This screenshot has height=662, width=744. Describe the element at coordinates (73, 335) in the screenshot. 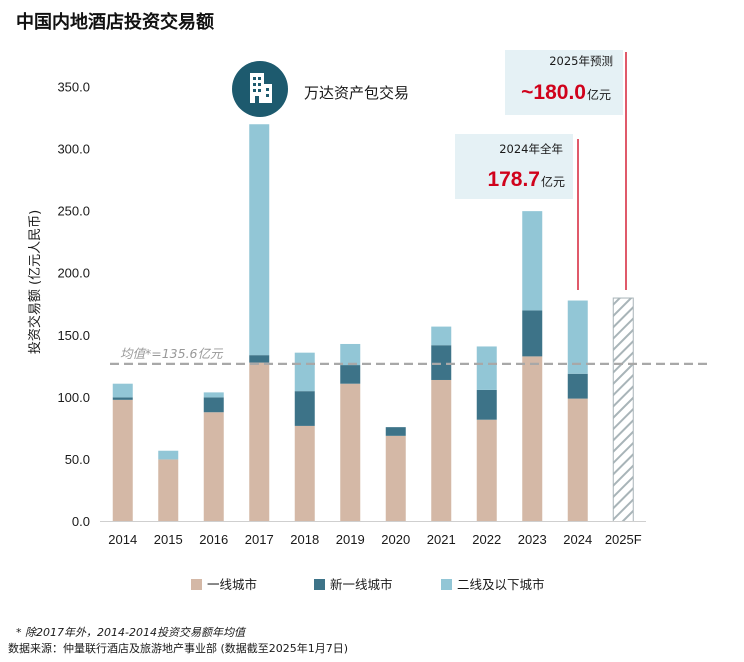

I see `y-tick-label: 150.0` at that location.